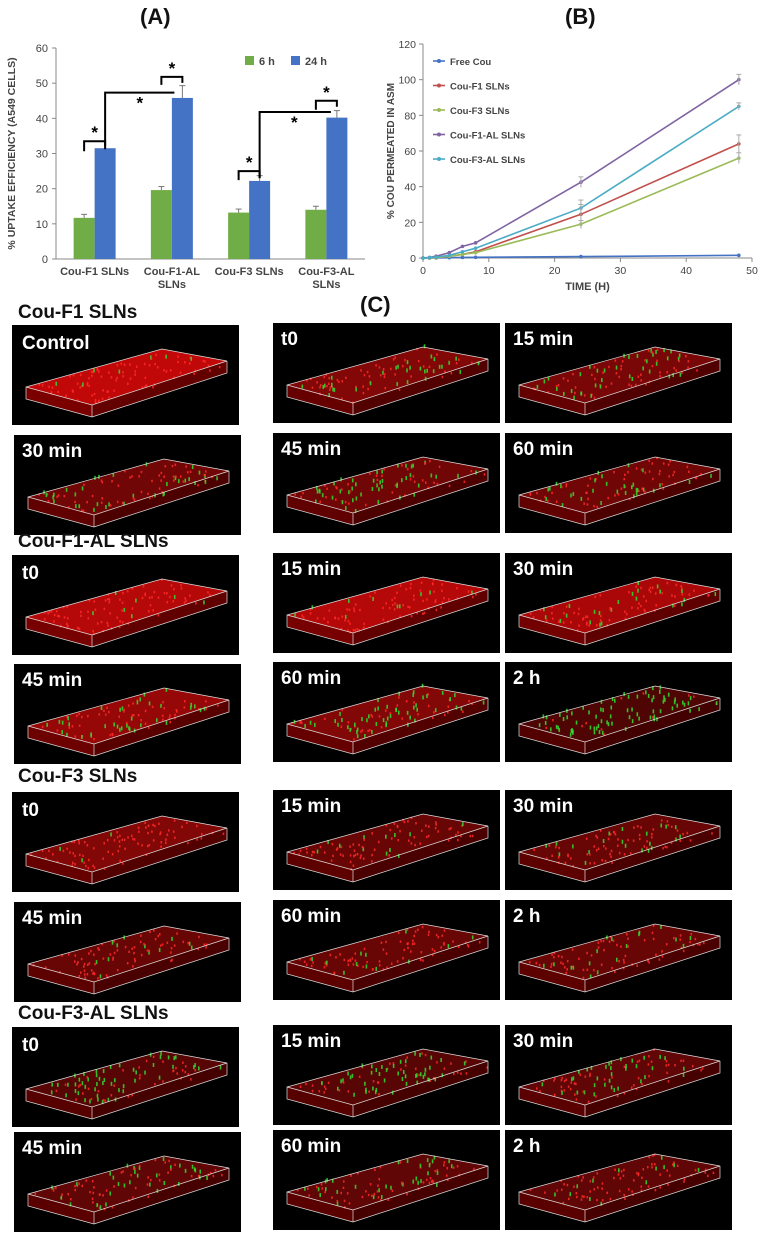 Image resolution: width=760 pixels, height=1239 pixels. Describe the element at coordinates (387, 1083) in the screenshot. I see `slab-outline` at that location.